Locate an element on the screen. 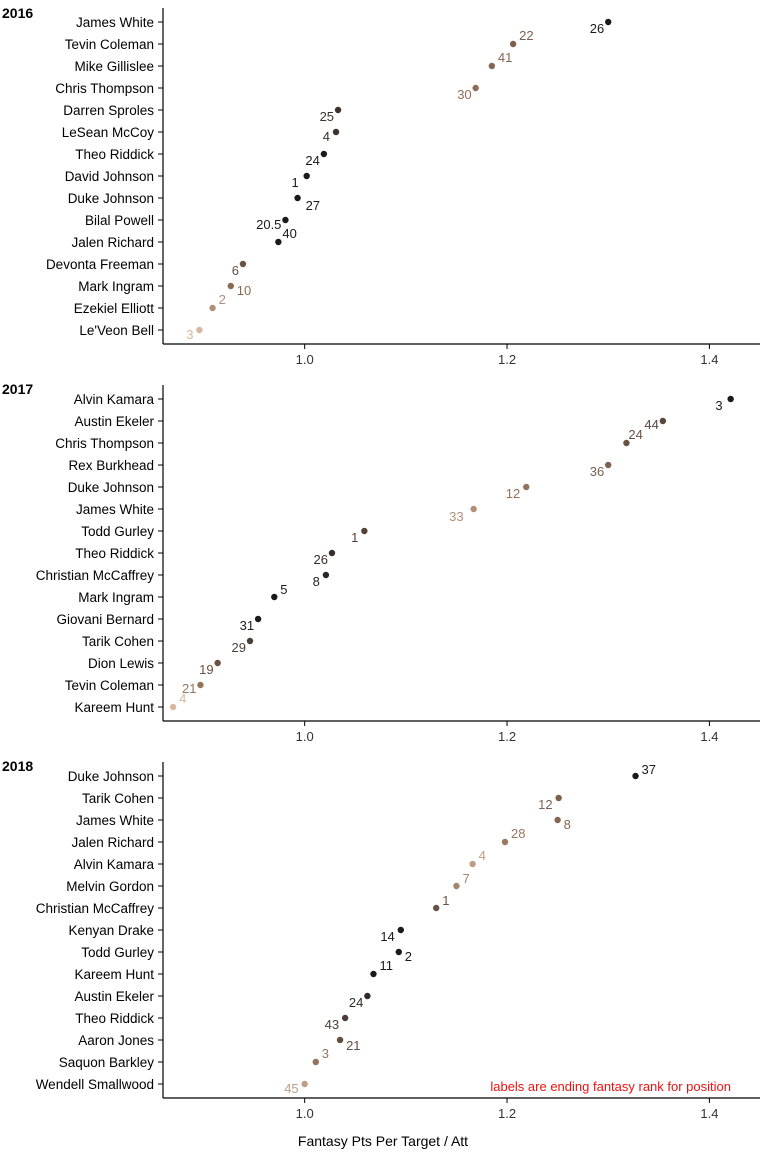  data-label: 36 is located at coordinates (597, 471).